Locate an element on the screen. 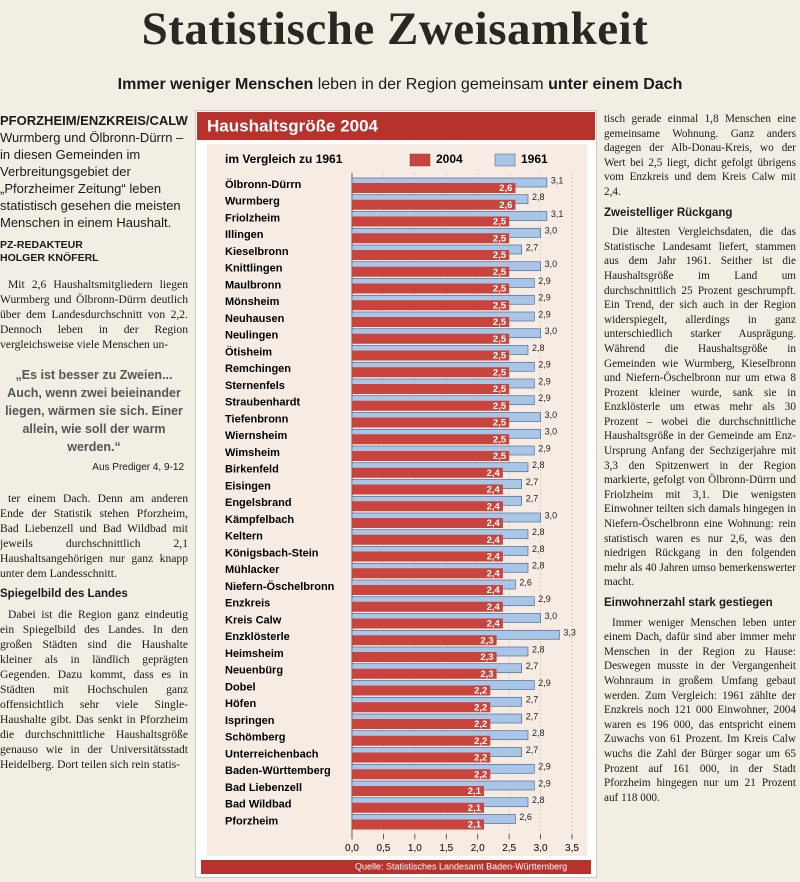 This screenshot has width=800, height=882. category-label: Niefern-Öschelbronn is located at coordinates (280, 586).